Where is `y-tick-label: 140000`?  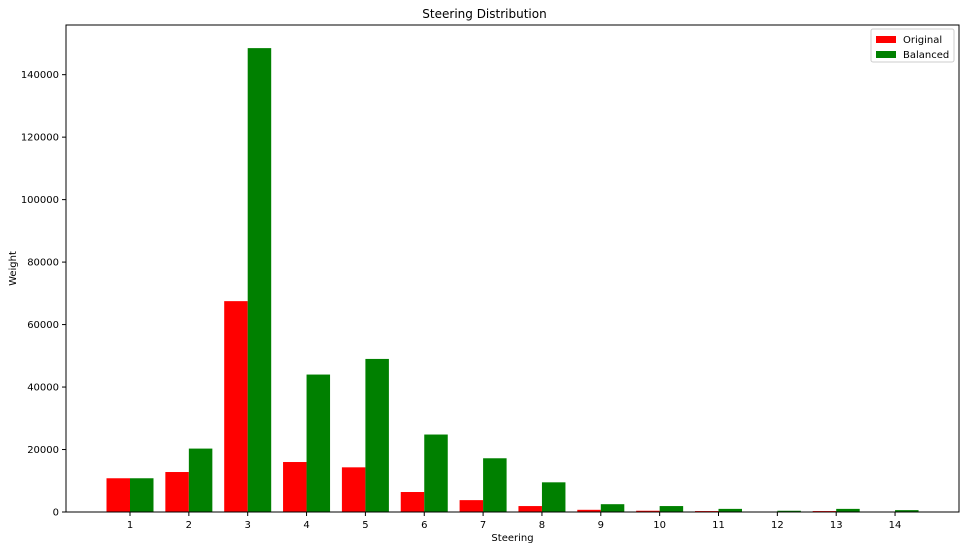 y-tick-label: 140000 is located at coordinates (40, 75).